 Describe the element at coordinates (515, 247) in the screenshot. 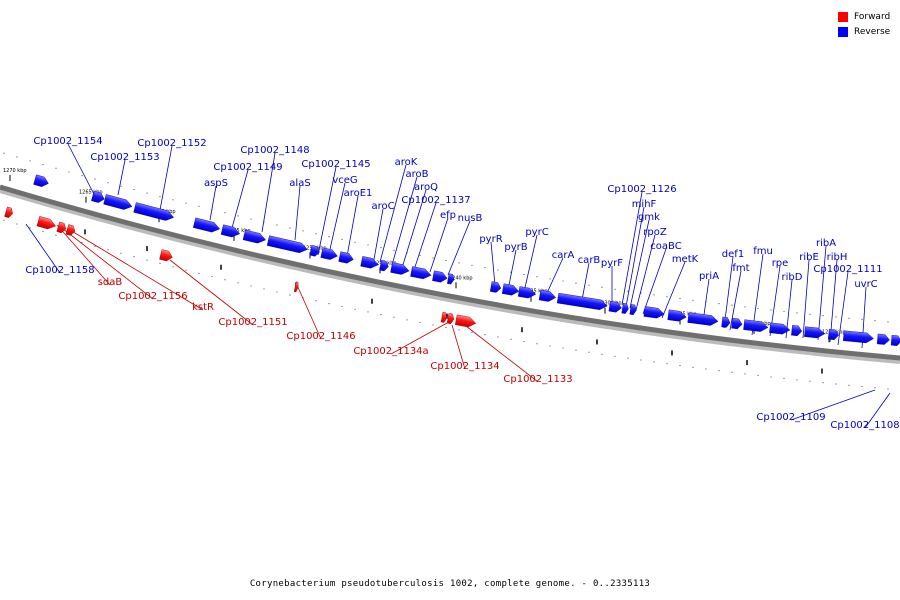

I see `gene-label: pyrB` at that location.